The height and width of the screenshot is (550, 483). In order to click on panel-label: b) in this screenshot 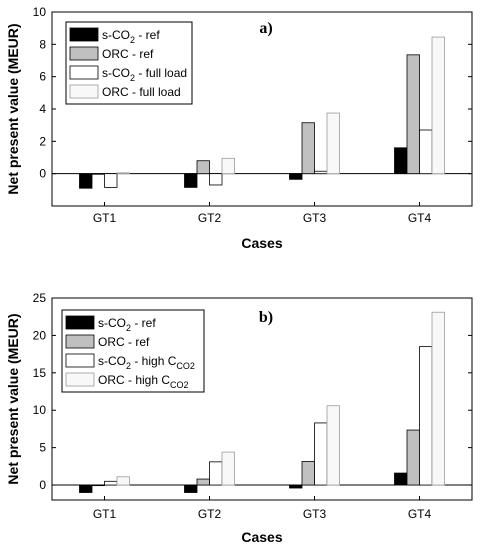, I will do `click(266, 317)`.